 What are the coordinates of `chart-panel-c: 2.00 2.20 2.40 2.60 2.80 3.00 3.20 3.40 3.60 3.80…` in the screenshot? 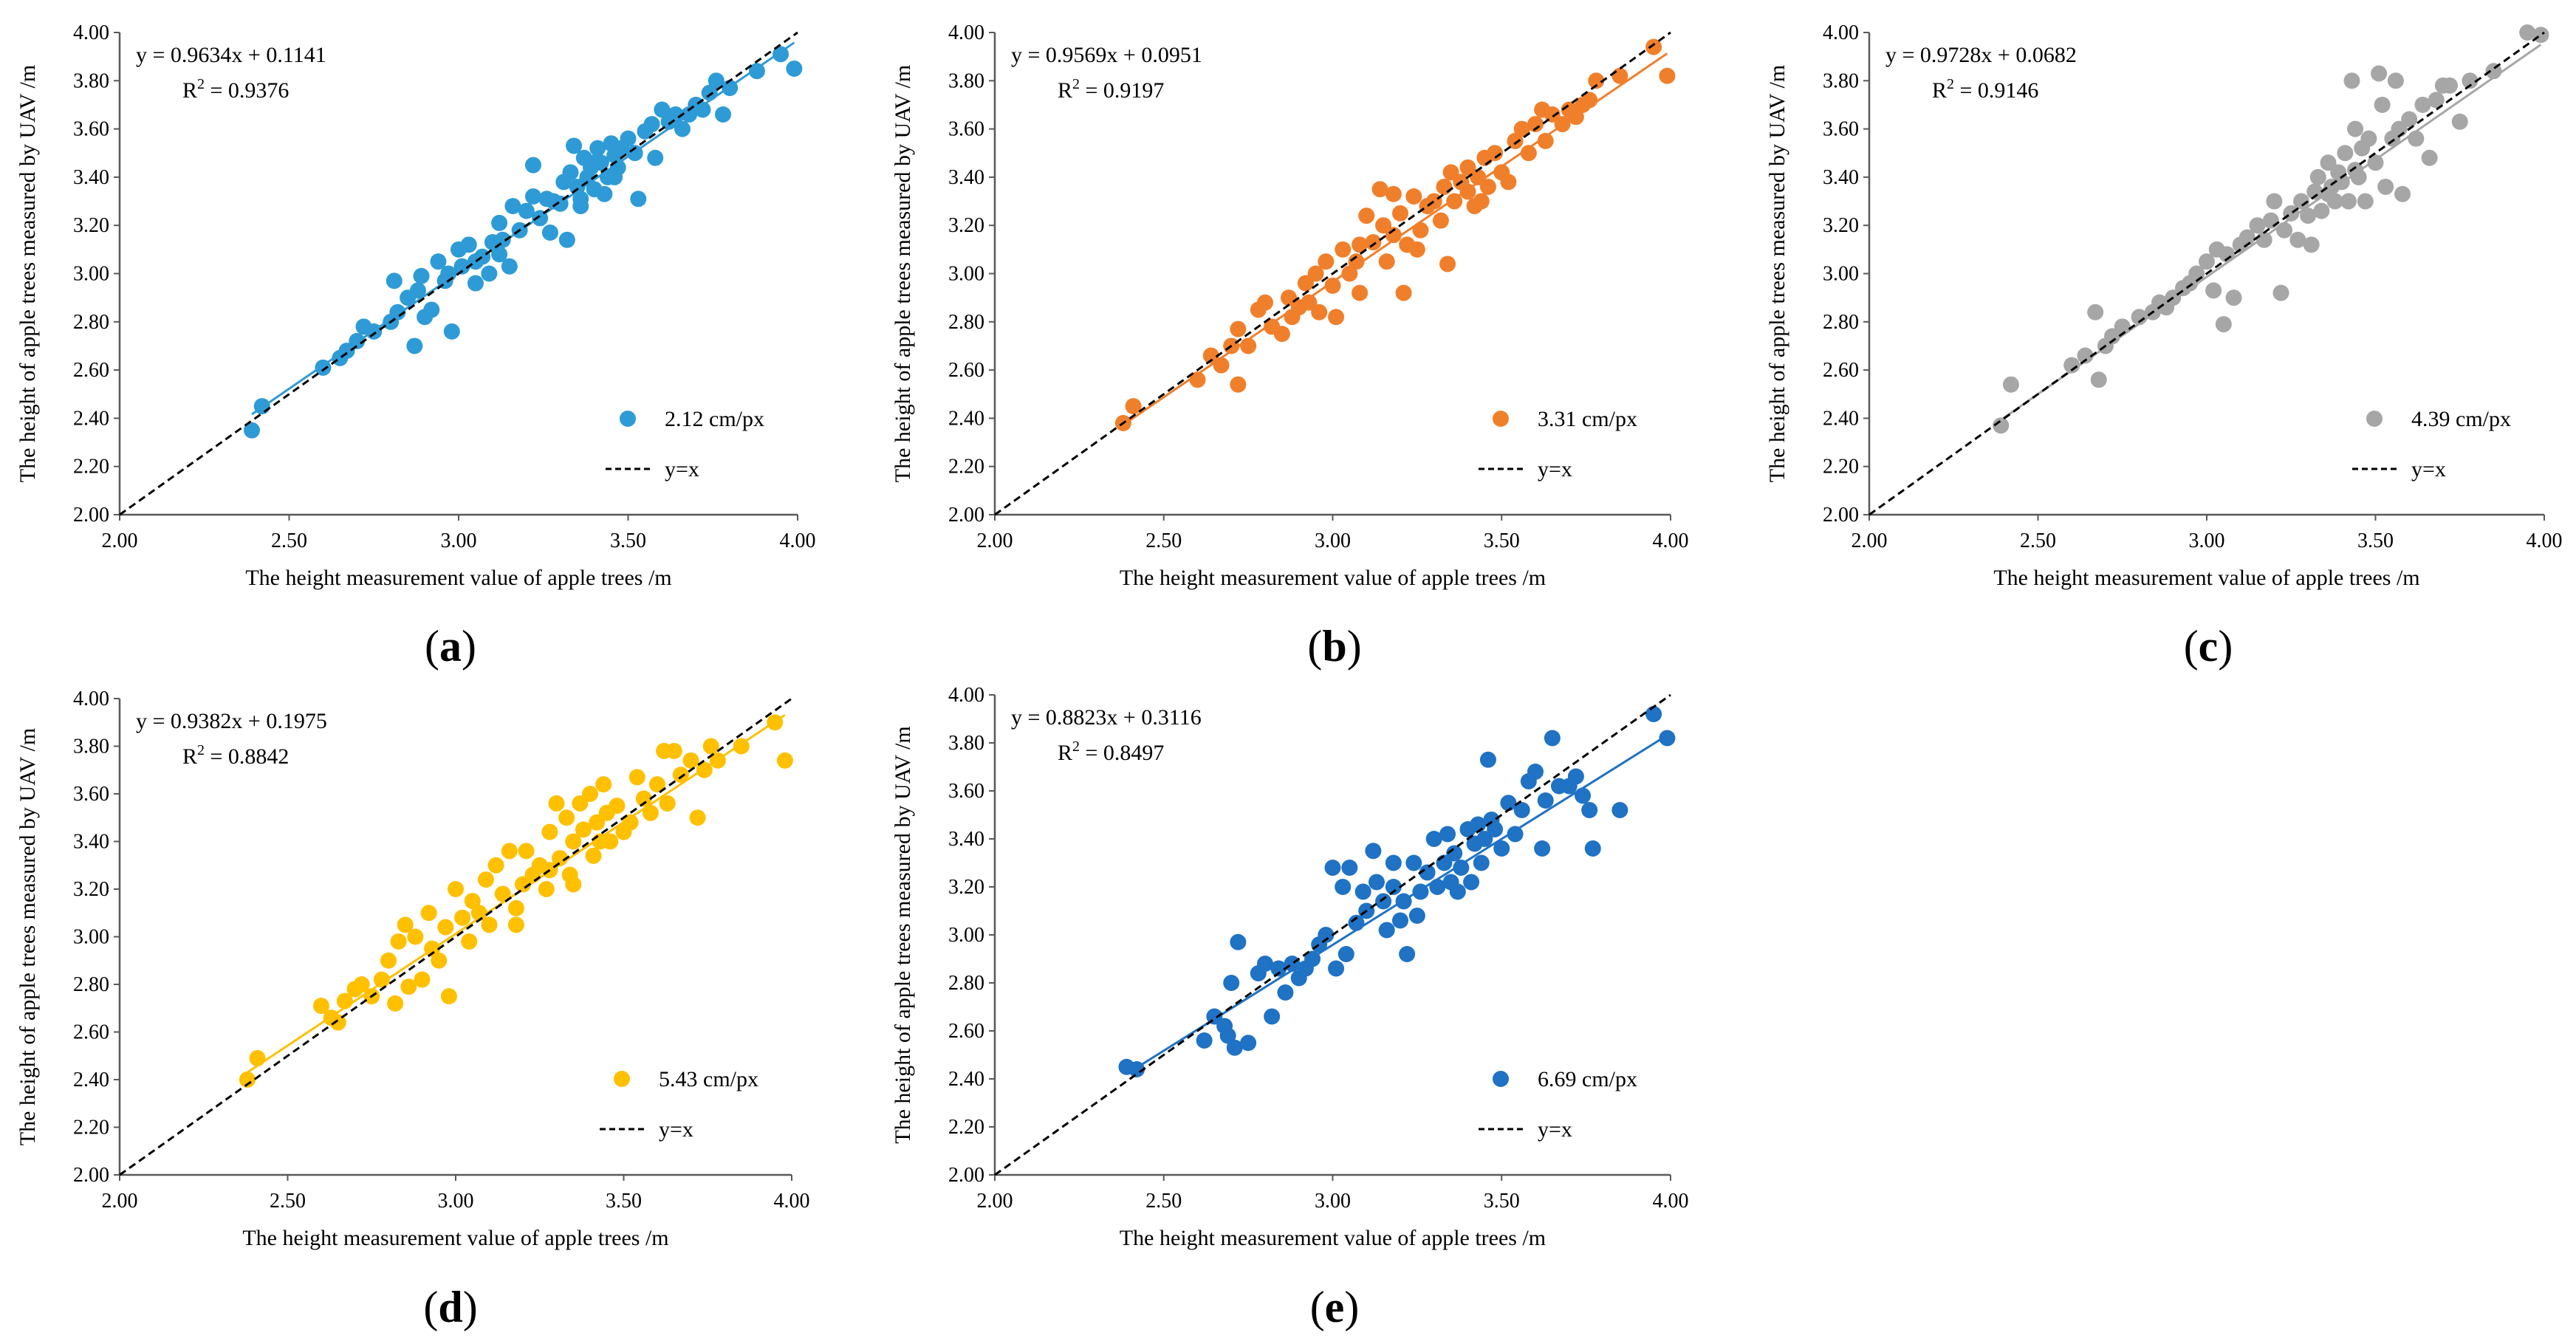 It's located at (2164, 346).